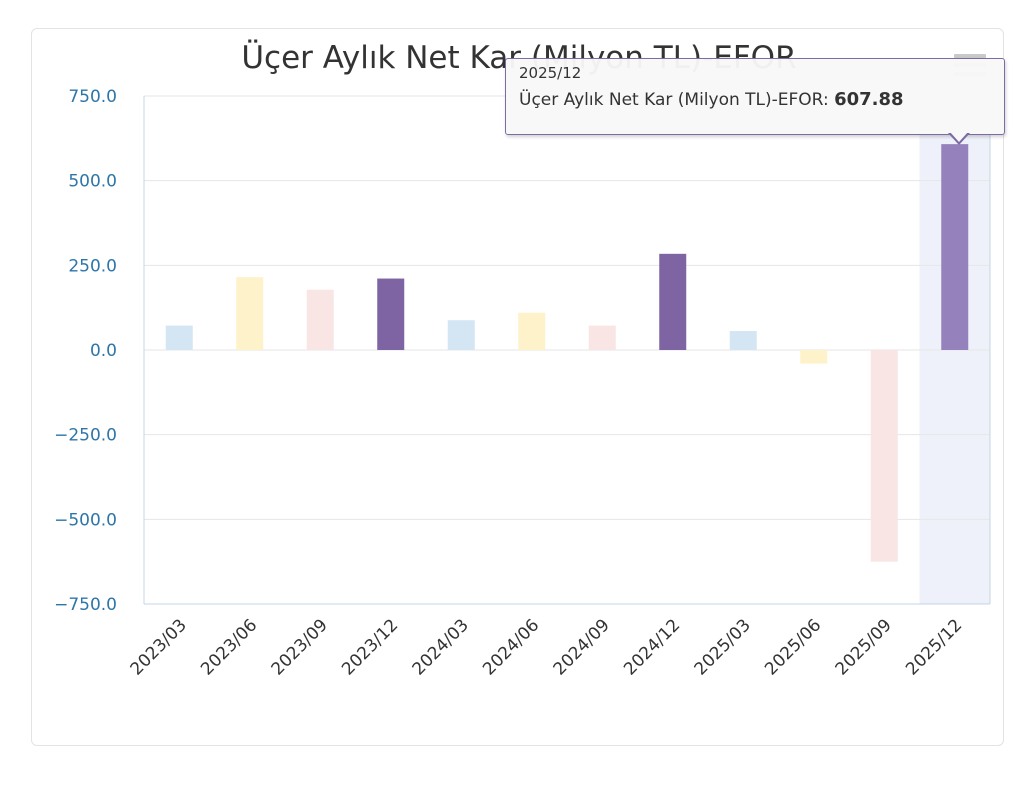 This screenshot has width=1024, height=787. I want to click on x-tick-label: 2024/12, so click(652, 647).